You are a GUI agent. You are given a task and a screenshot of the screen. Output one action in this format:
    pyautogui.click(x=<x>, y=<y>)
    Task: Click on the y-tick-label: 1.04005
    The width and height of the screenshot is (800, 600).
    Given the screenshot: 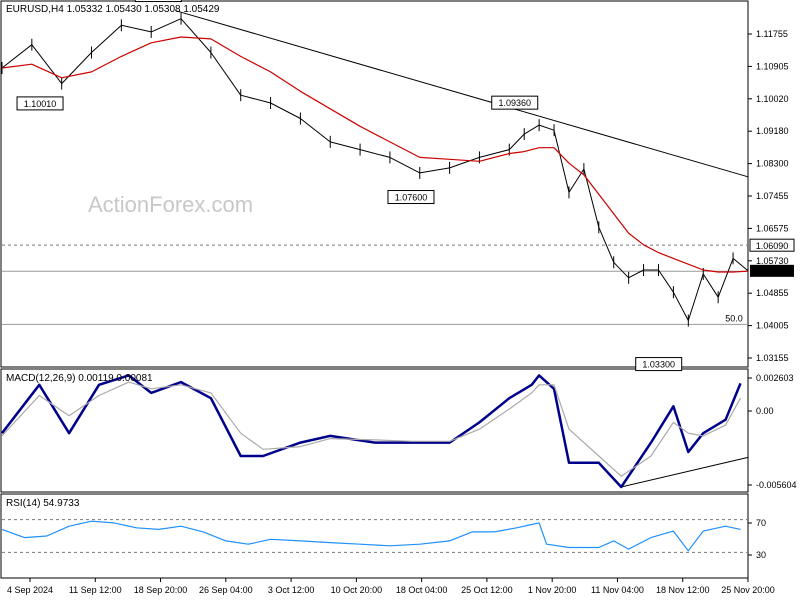 What is the action you would take?
    pyautogui.click(x=772, y=326)
    